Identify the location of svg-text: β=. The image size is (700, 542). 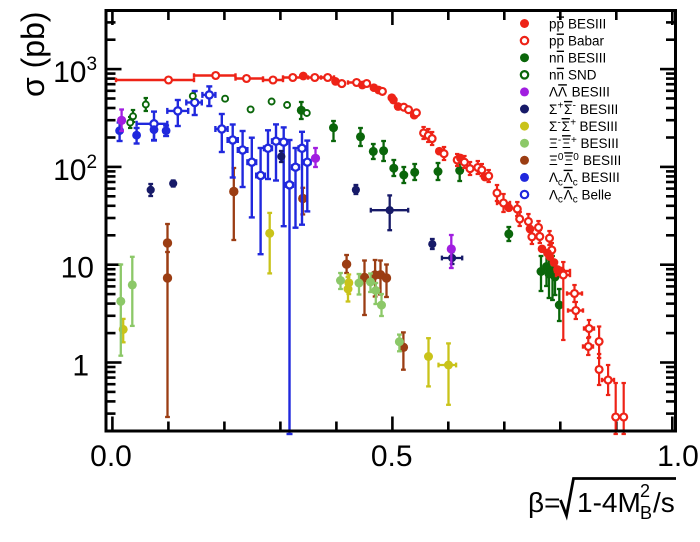
(544, 502).